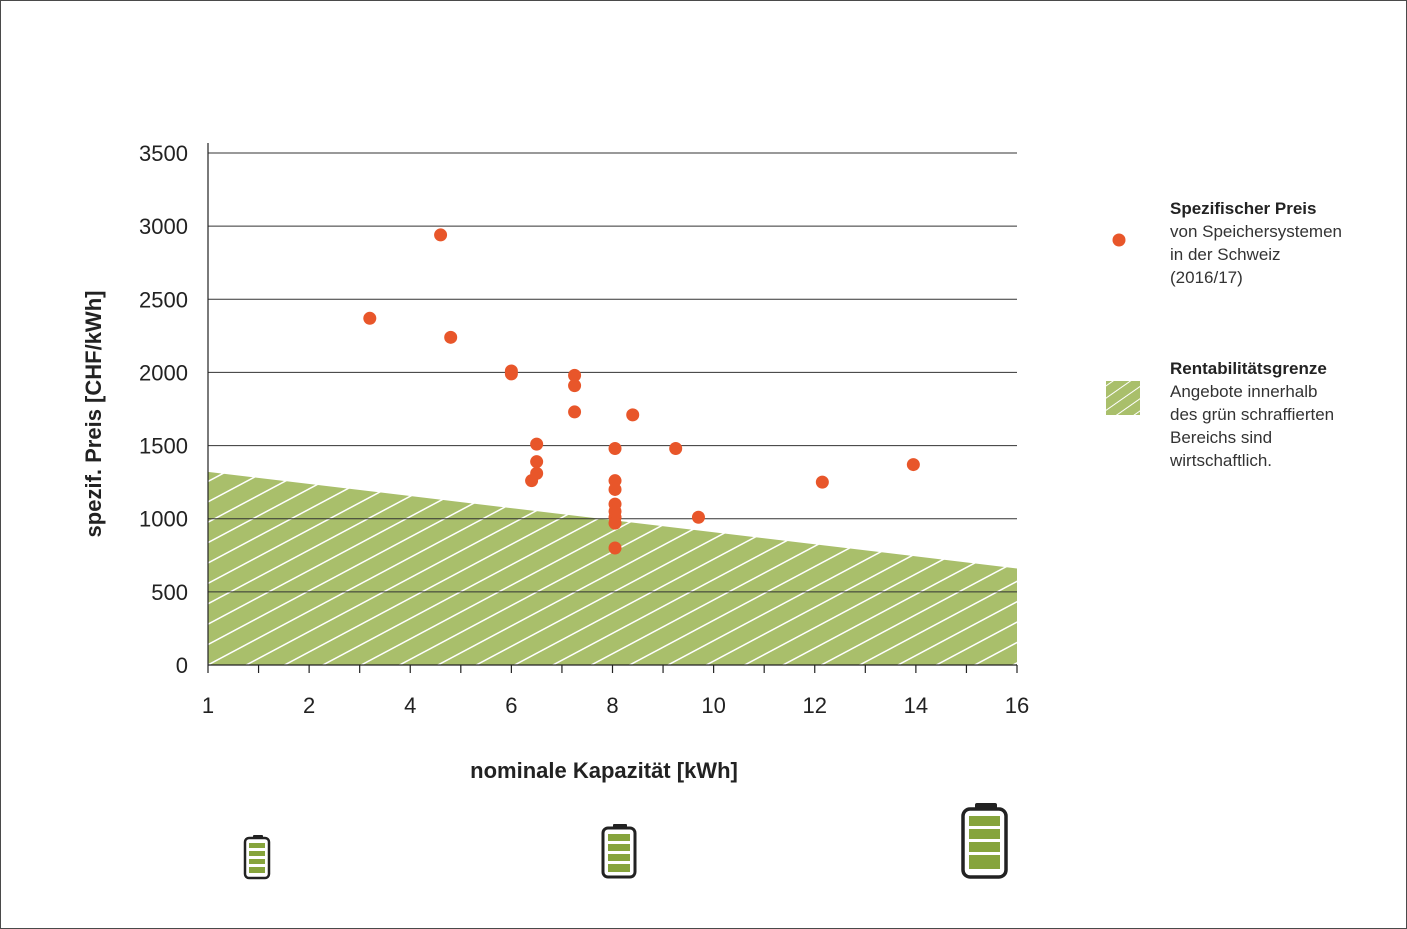 This screenshot has width=1407, height=929. What do you see at coordinates (163, 519) in the screenshot?
I see `y-tick-label: 1000` at bounding box center [163, 519].